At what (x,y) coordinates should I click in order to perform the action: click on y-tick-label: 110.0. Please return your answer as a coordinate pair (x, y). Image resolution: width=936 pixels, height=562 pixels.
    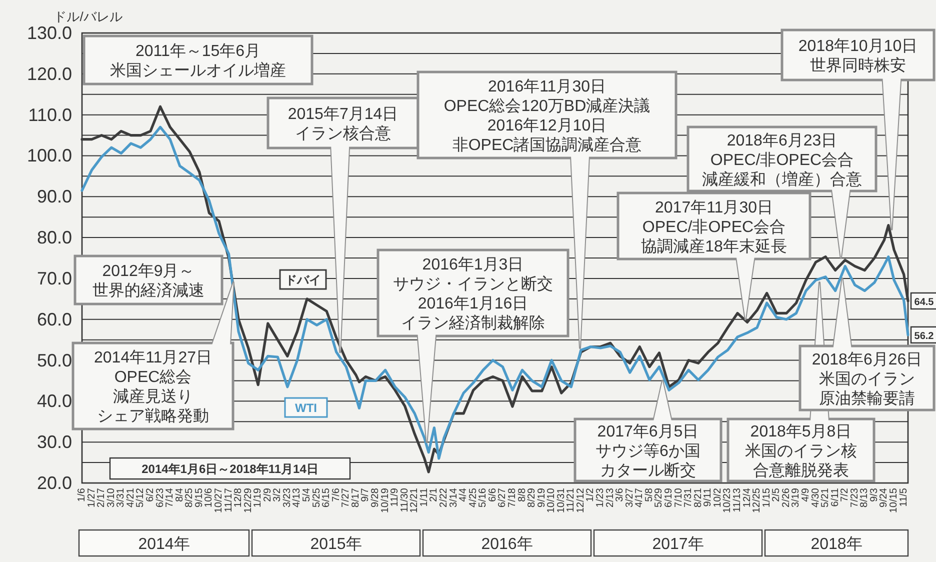
    Looking at the image, I should click on (50, 114).